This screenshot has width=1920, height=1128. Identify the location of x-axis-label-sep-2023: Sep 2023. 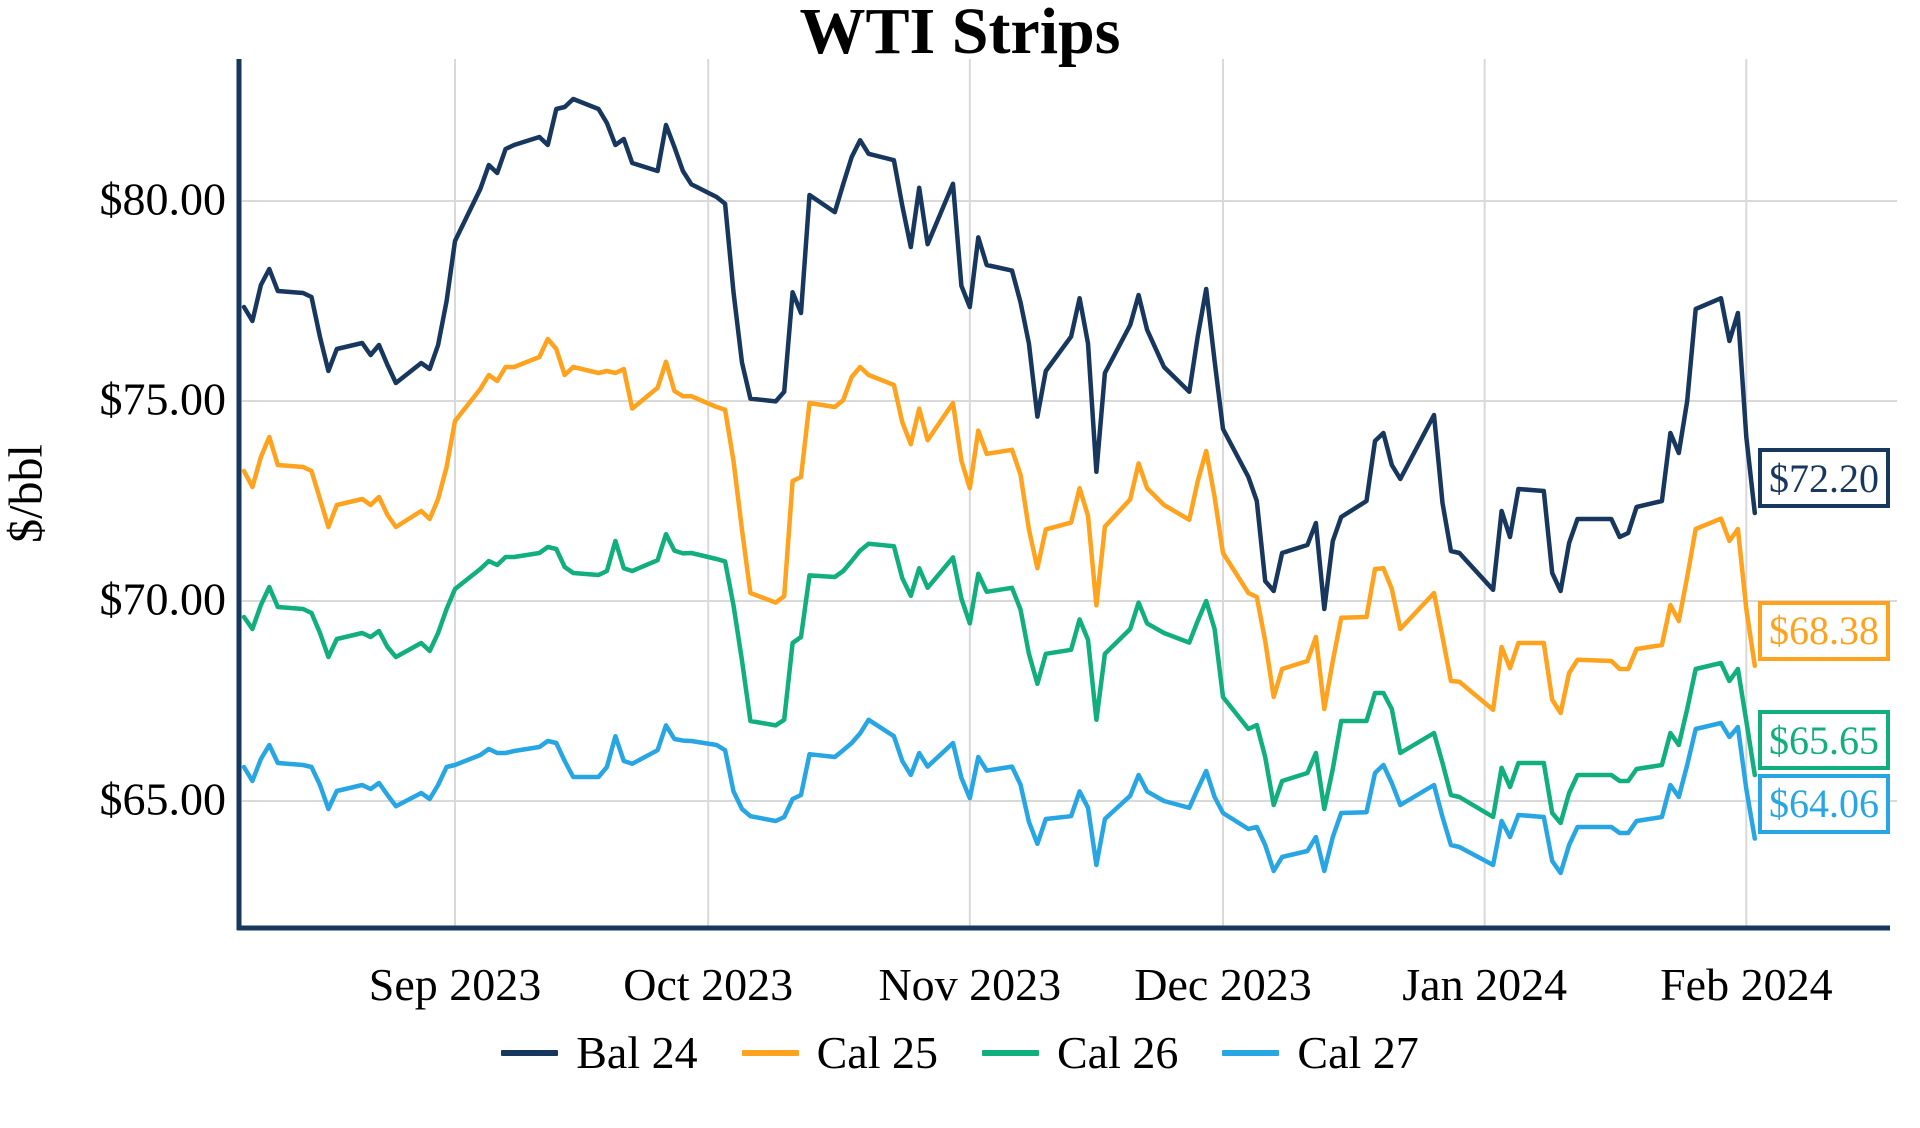
(455, 984).